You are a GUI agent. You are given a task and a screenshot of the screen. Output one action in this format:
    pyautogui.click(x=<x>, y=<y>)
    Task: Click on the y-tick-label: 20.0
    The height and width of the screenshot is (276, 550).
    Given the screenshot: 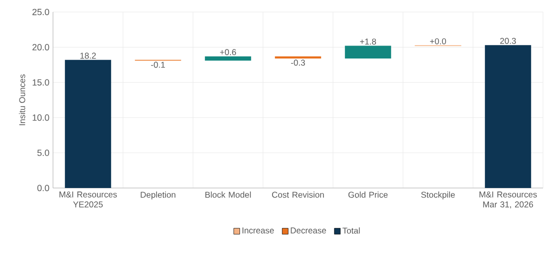 What is the action you would take?
    pyautogui.click(x=41, y=47)
    